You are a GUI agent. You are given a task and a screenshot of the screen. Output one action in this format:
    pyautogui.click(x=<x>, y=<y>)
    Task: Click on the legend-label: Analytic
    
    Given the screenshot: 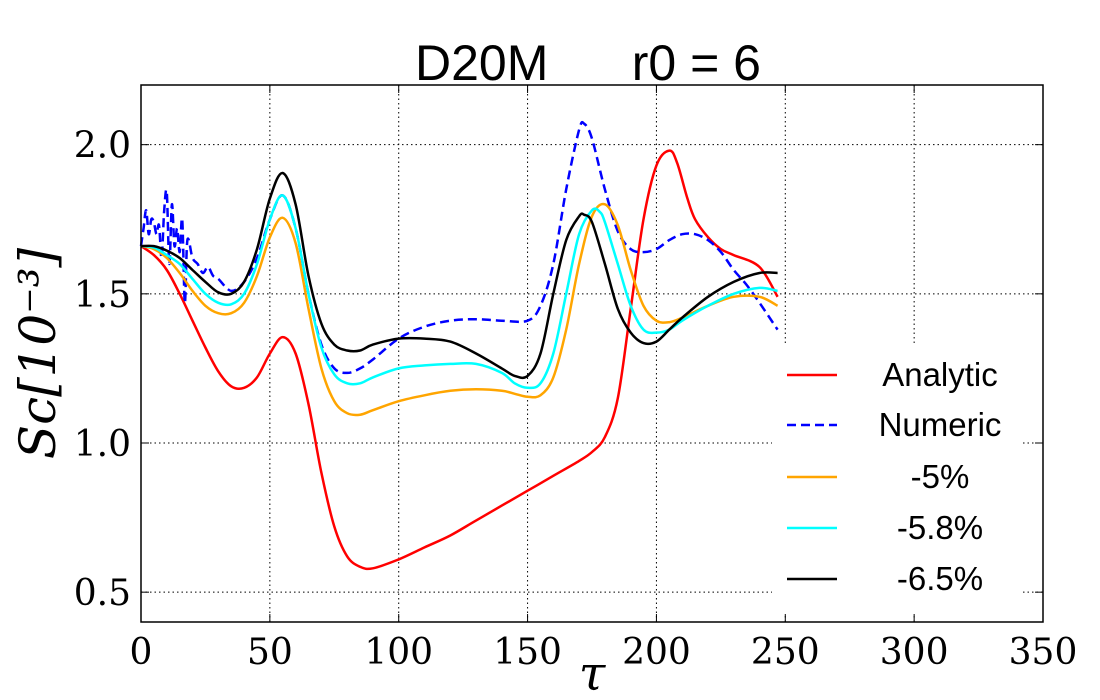 What is the action you would take?
    pyautogui.click(x=940, y=374)
    